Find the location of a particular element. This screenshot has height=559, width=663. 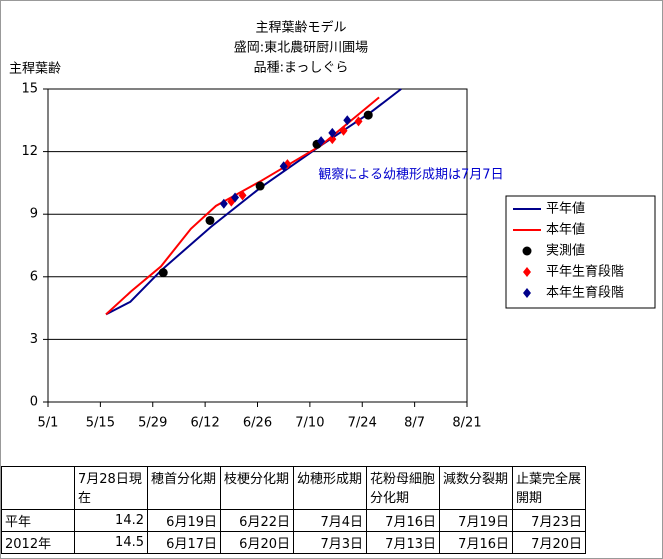

x-tick-label: 8/21 is located at coordinates (466, 423).